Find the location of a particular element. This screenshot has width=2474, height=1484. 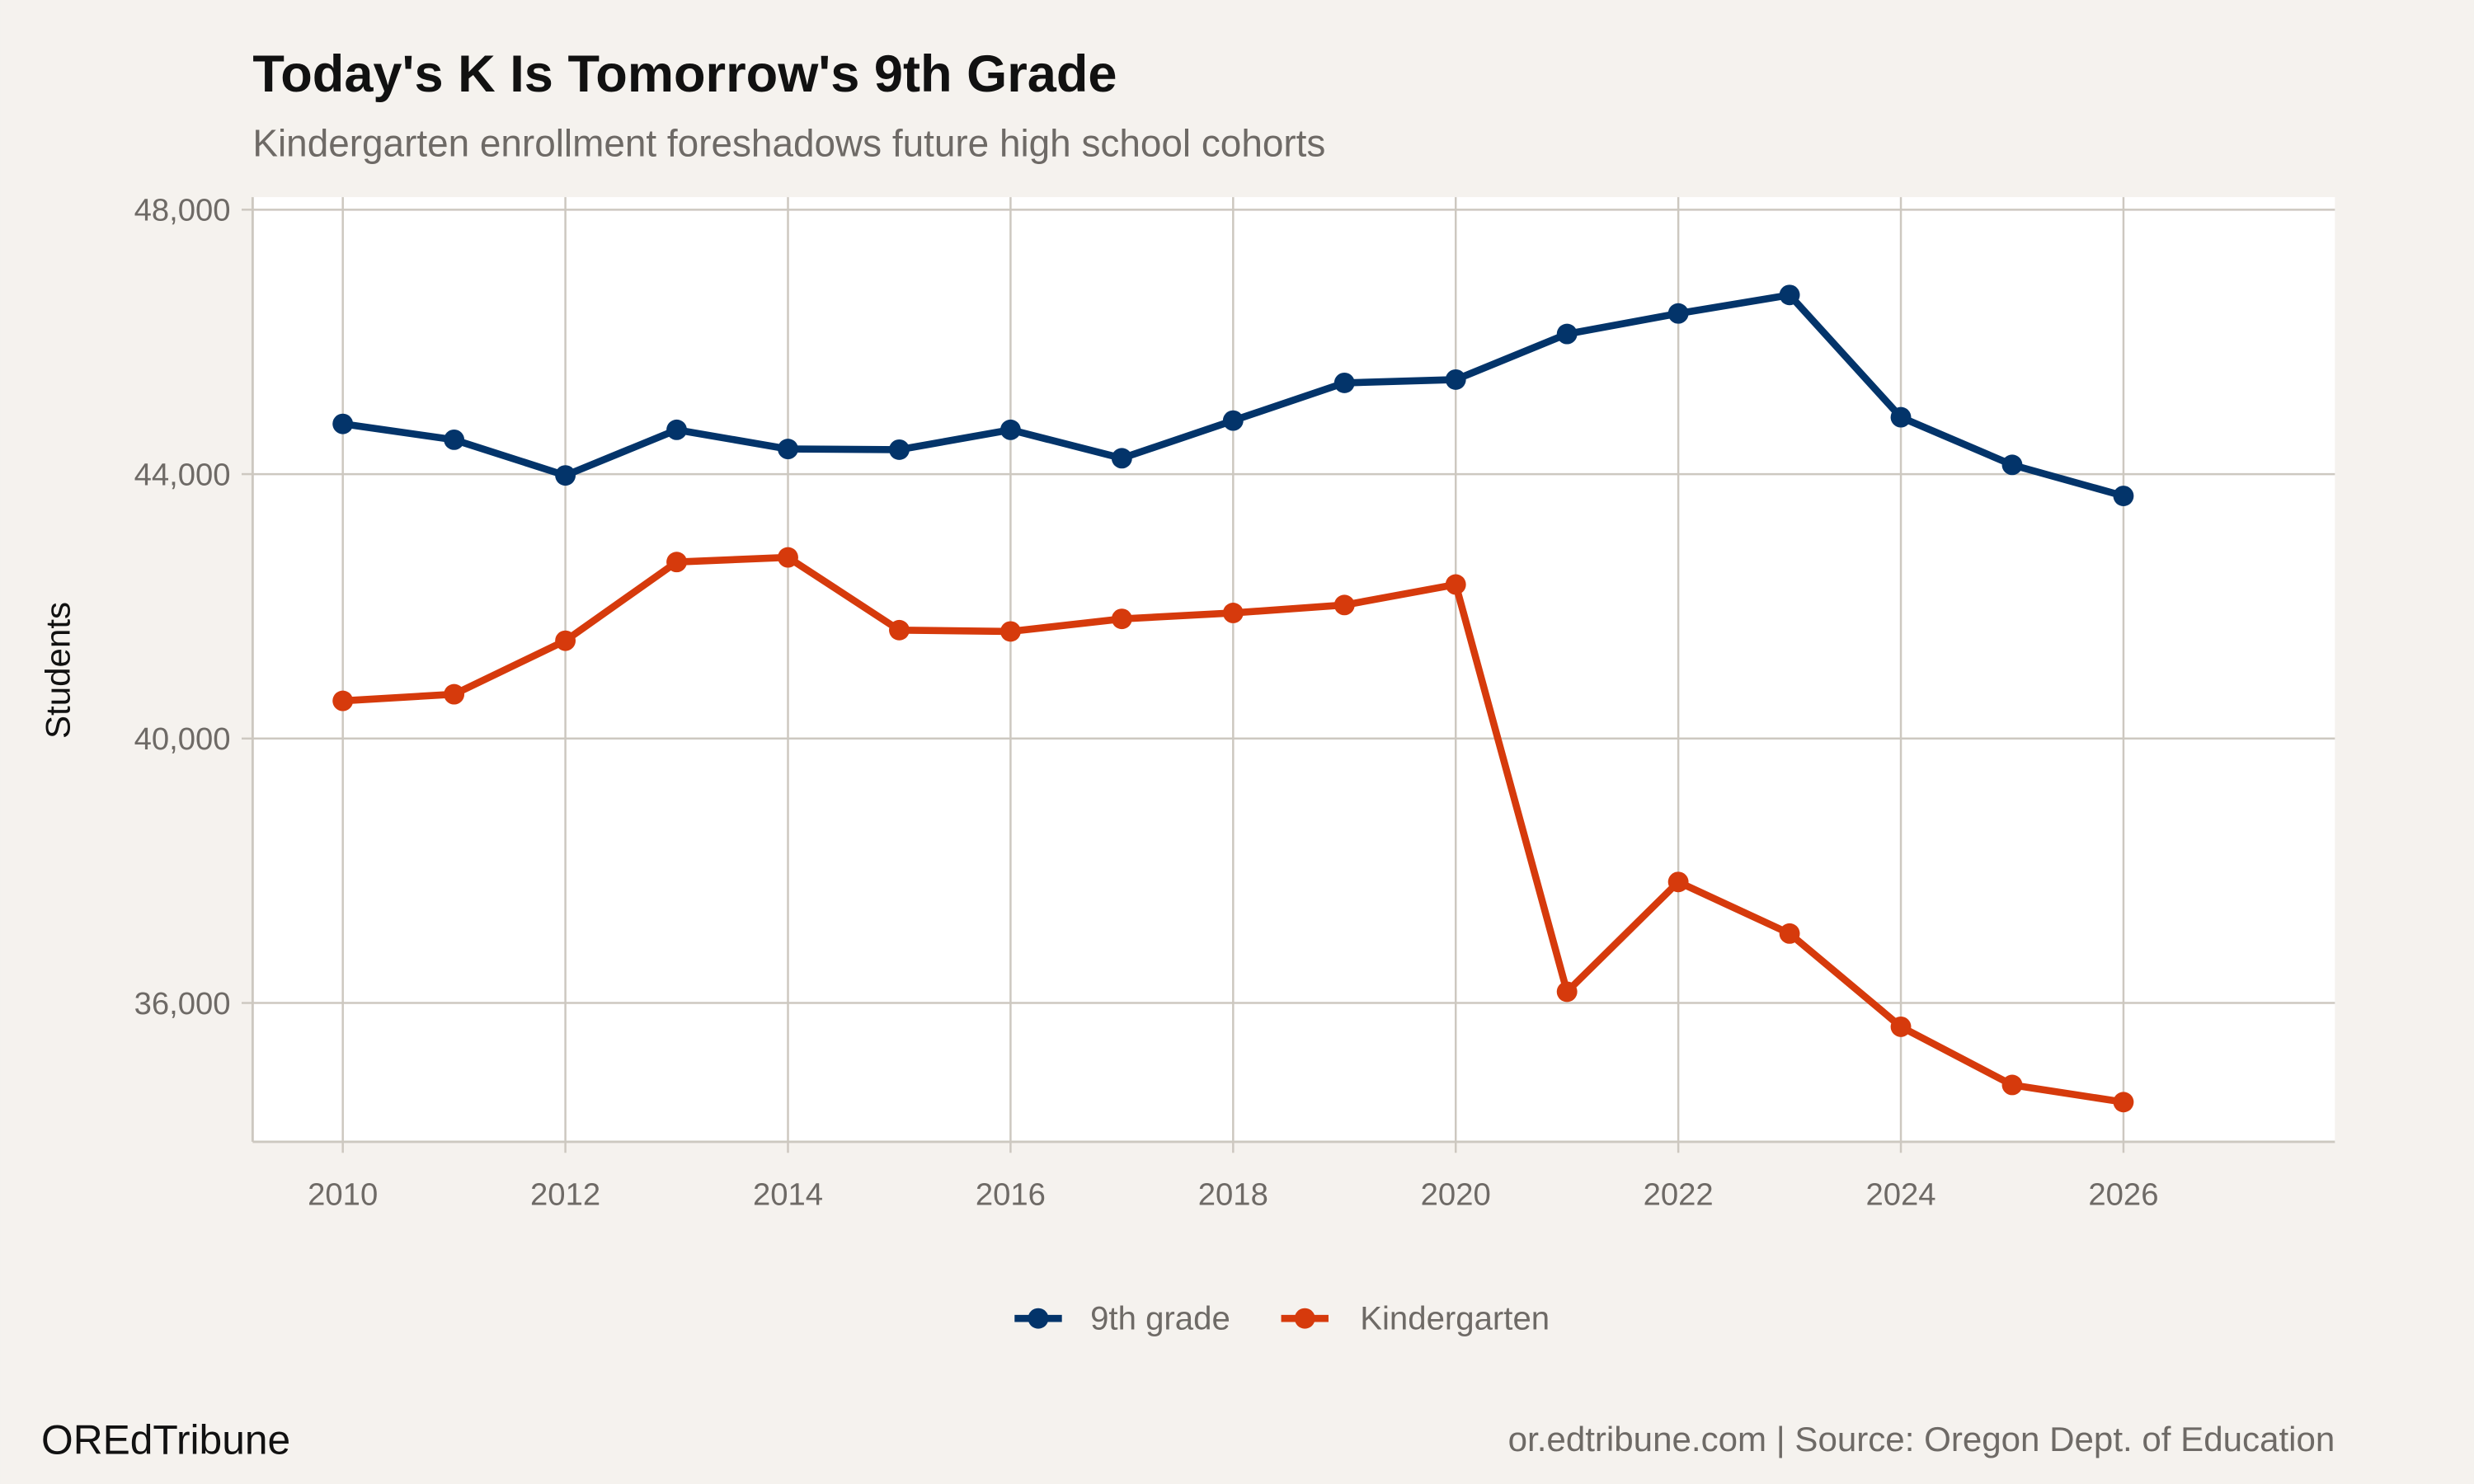

point-9th-grade-2017 is located at coordinates (1121, 458).